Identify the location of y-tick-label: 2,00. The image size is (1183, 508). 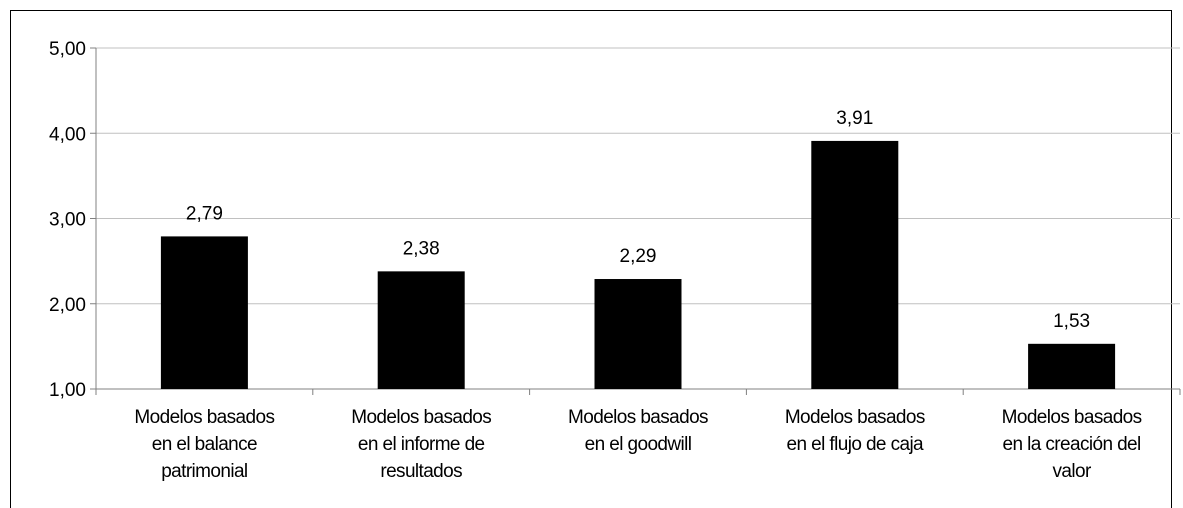
(67, 305).